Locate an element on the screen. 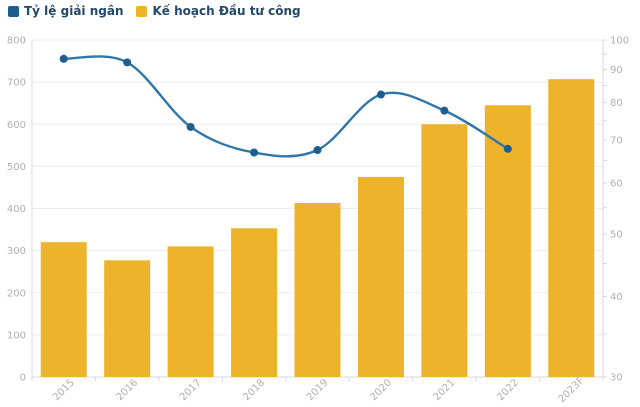 The height and width of the screenshot is (407, 640). bar-2021 is located at coordinates (444, 250).